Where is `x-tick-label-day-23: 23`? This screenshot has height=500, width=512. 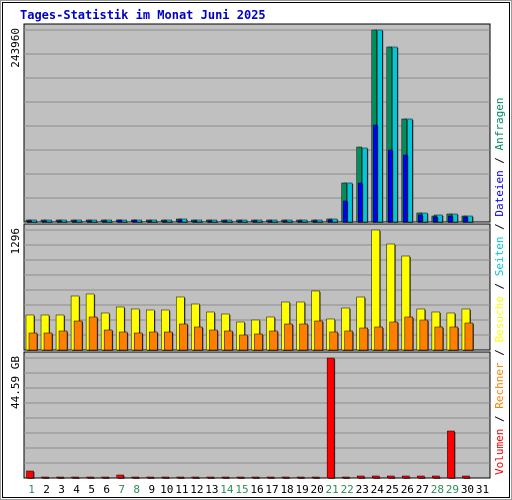
x-tick-label-day-23: 23 is located at coordinates (362, 489).